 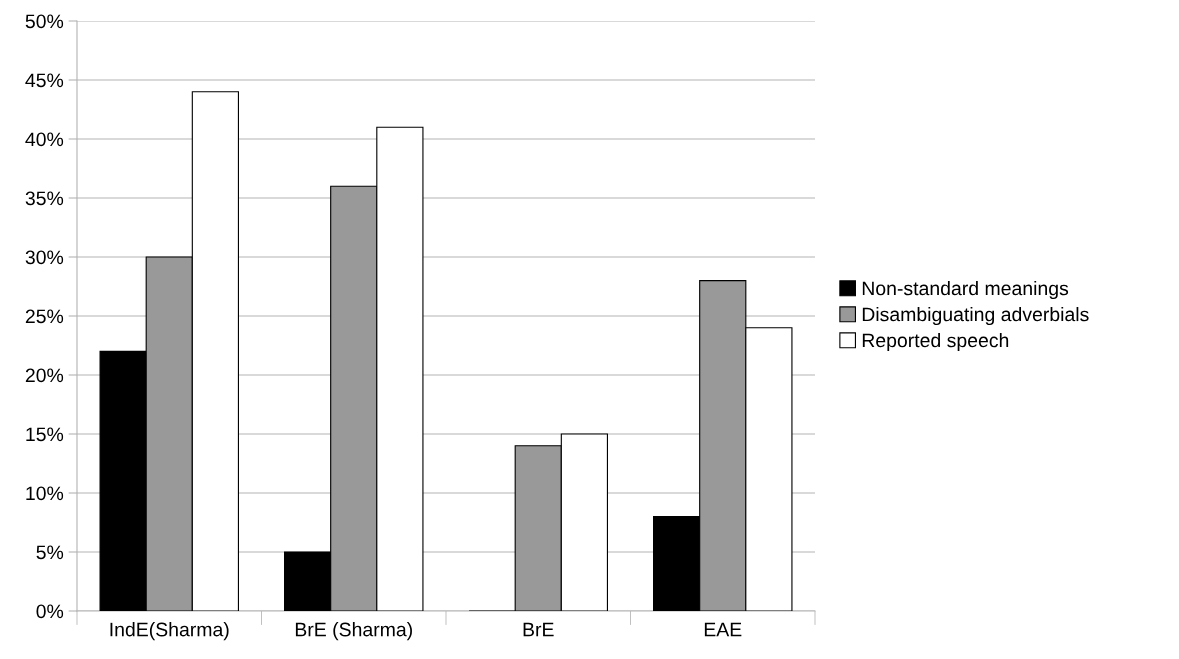 What do you see at coordinates (50, 552) in the screenshot?
I see `y-tick-label: 5%` at bounding box center [50, 552].